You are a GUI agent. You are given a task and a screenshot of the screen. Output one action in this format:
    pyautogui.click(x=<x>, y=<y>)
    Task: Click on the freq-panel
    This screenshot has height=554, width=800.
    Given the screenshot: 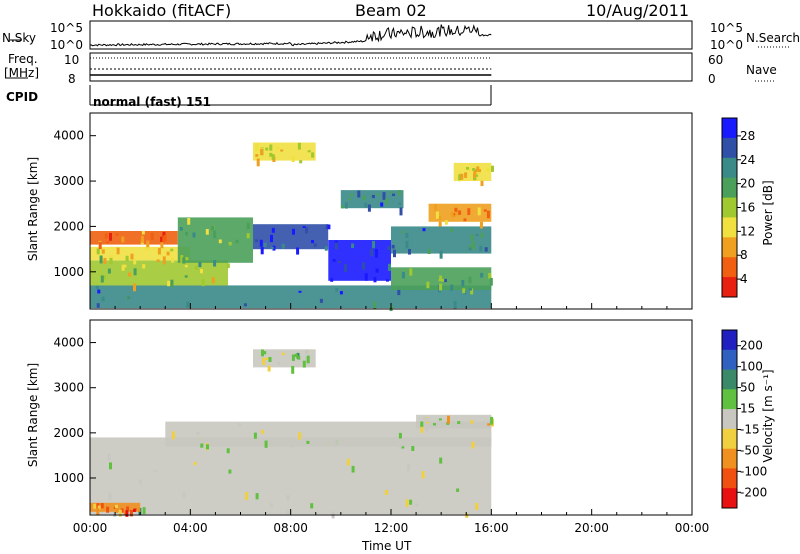 What is the action you would take?
    pyautogui.click(x=391, y=67)
    